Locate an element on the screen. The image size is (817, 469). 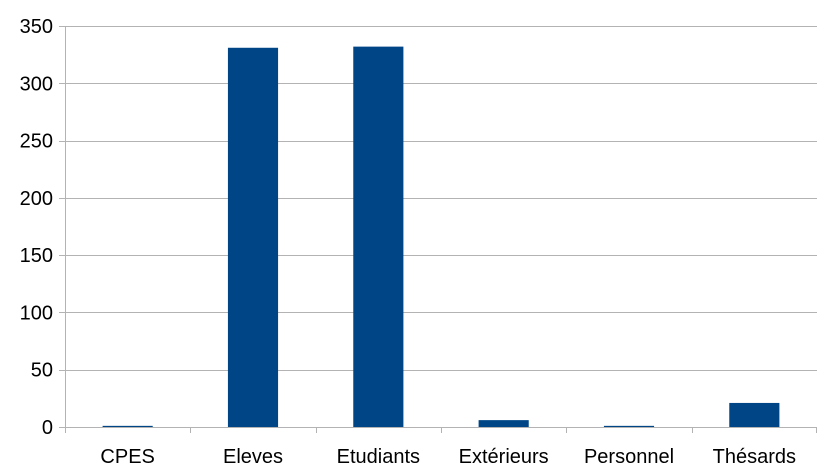
bar-extérieurs is located at coordinates (503, 423).